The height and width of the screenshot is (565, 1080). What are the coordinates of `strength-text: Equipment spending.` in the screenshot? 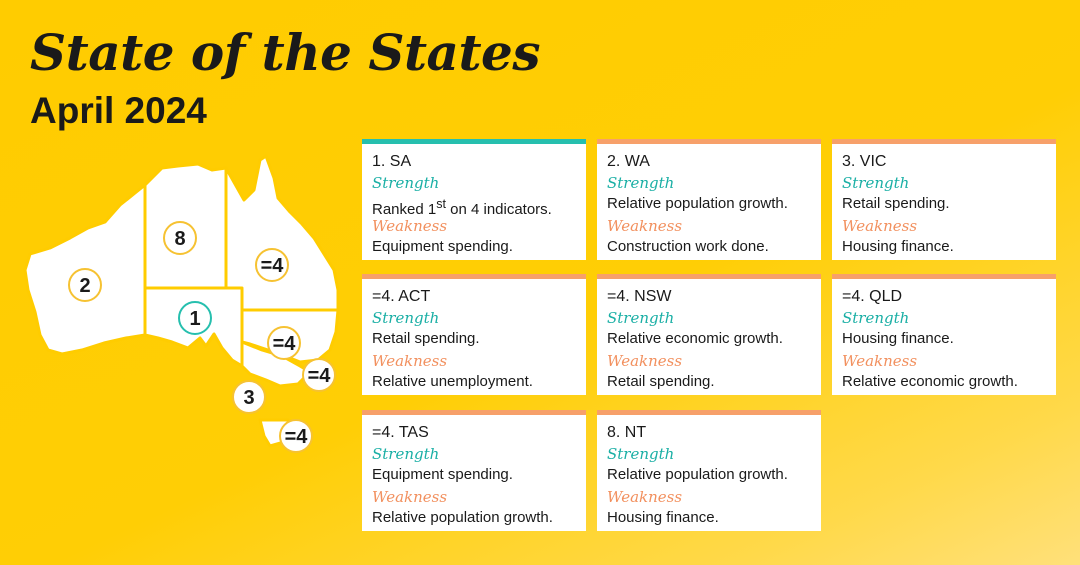 It's located at (442, 474).